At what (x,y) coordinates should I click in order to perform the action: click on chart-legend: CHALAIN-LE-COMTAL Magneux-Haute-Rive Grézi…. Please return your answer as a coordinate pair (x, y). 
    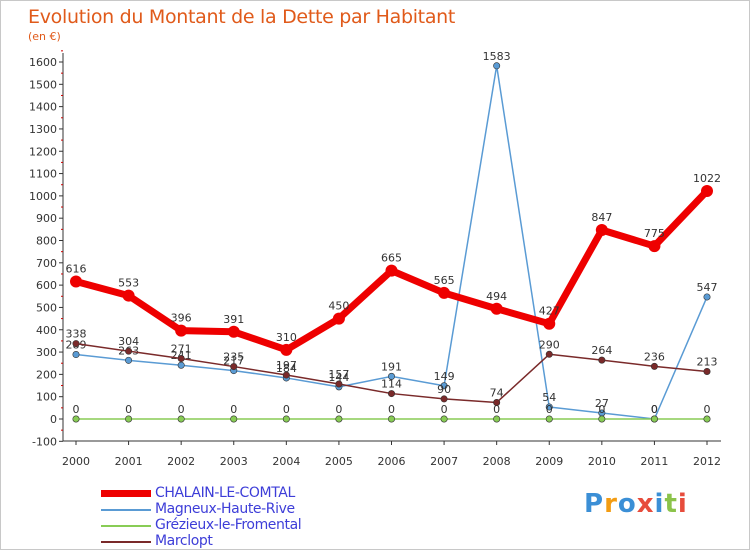
    Looking at the image, I should click on (221, 517).